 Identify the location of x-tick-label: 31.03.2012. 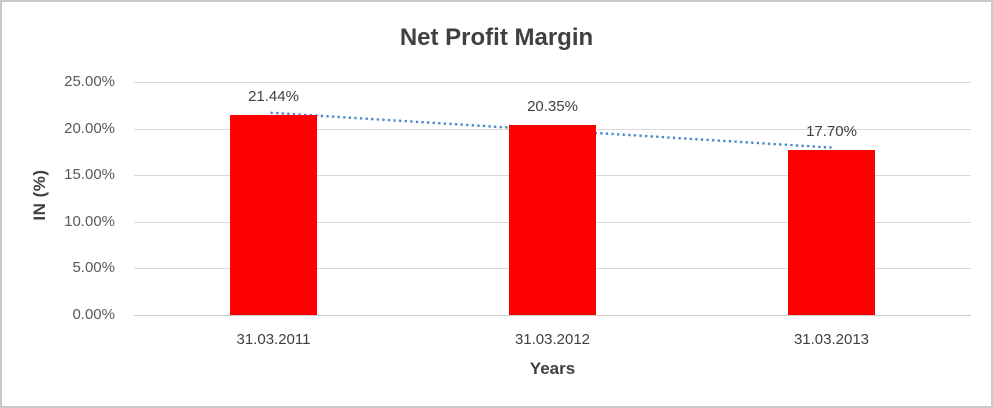
(552, 339).